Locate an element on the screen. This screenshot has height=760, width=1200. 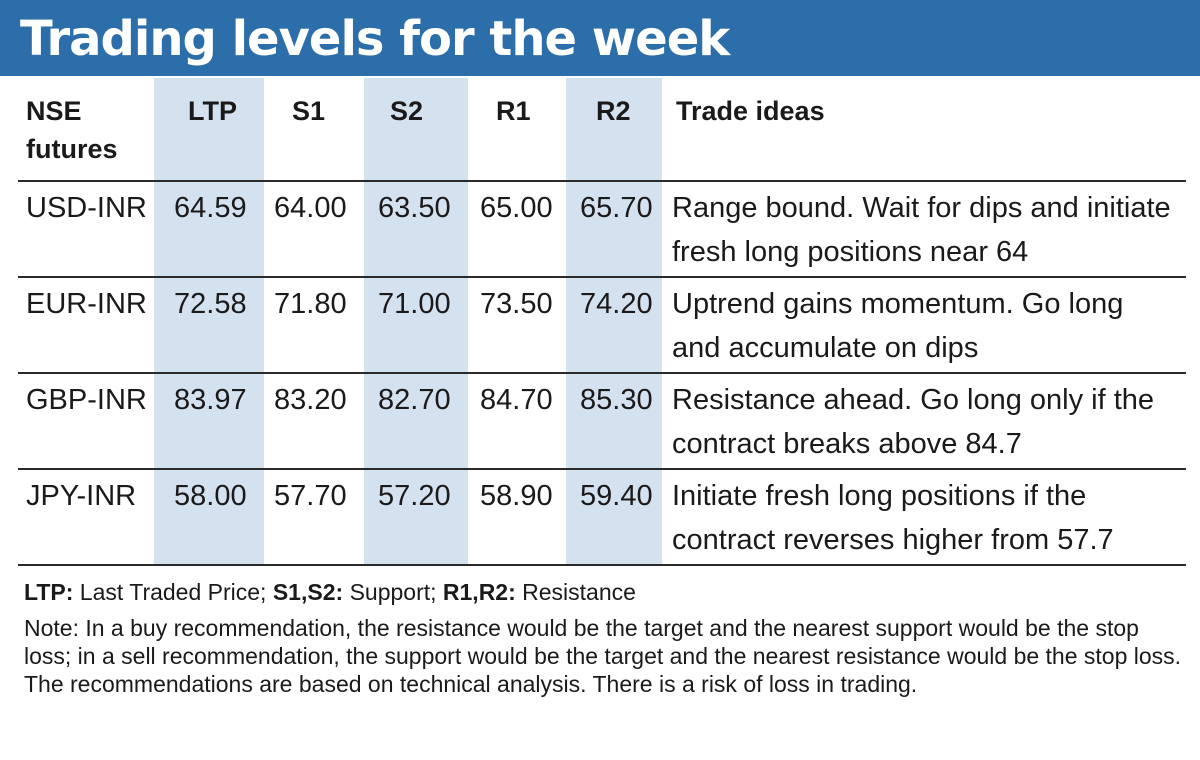
row-gbp-inr-r2: 85.30 is located at coordinates (616, 400).